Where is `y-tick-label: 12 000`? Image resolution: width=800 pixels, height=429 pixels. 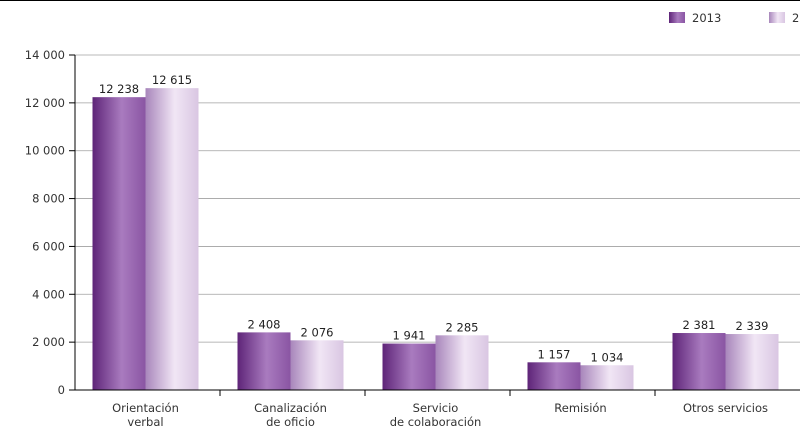 y-tick-label: 12 000 is located at coordinates (45, 103).